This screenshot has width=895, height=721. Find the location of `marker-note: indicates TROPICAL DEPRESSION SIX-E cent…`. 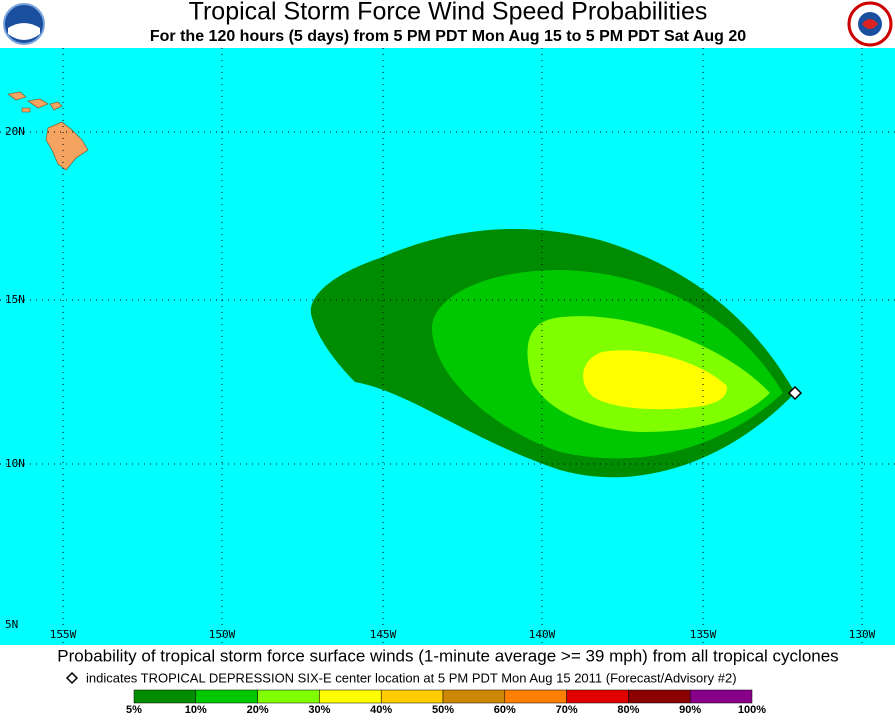

marker-note: indicates TROPICAL DEPRESSION SIX-E cent… is located at coordinates (411, 677).